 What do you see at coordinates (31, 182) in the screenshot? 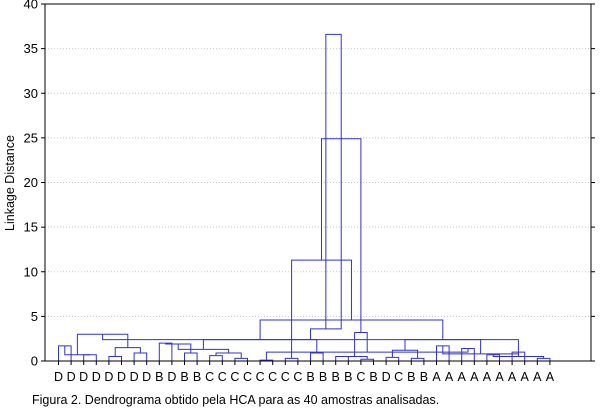
I see `y-tick-label: 20` at bounding box center [31, 182].